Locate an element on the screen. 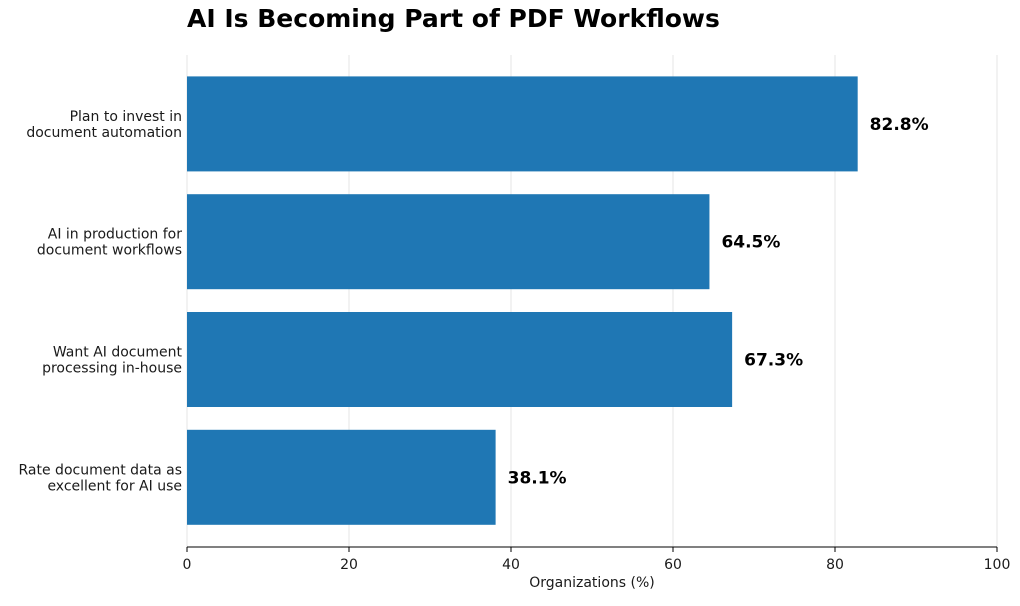 This screenshot has height=606, width=1020. value-label-2: 67.3% is located at coordinates (773, 361).